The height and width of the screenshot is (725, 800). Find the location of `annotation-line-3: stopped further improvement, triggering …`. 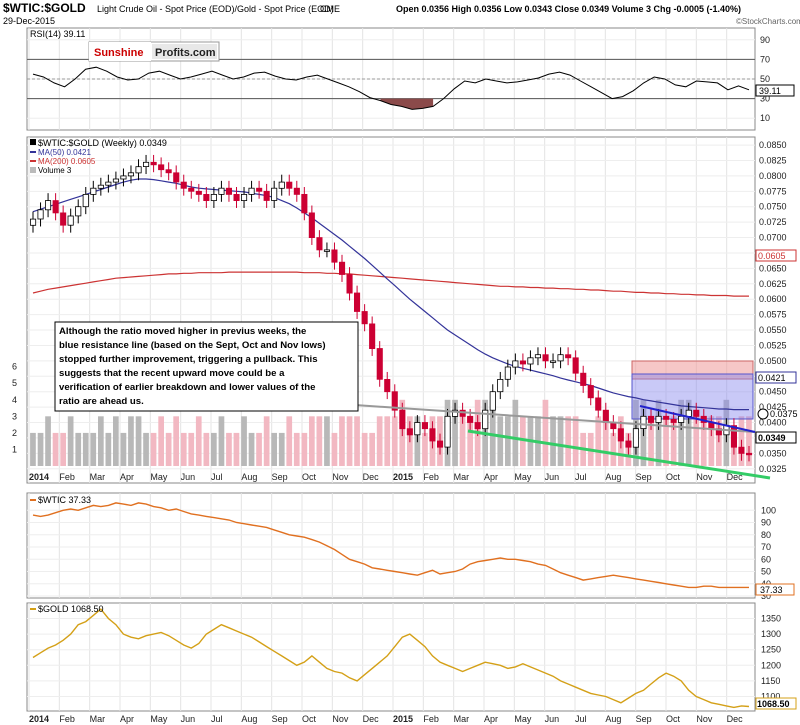

annotation-line-3: stopped further improvement, triggering … is located at coordinates (188, 359).